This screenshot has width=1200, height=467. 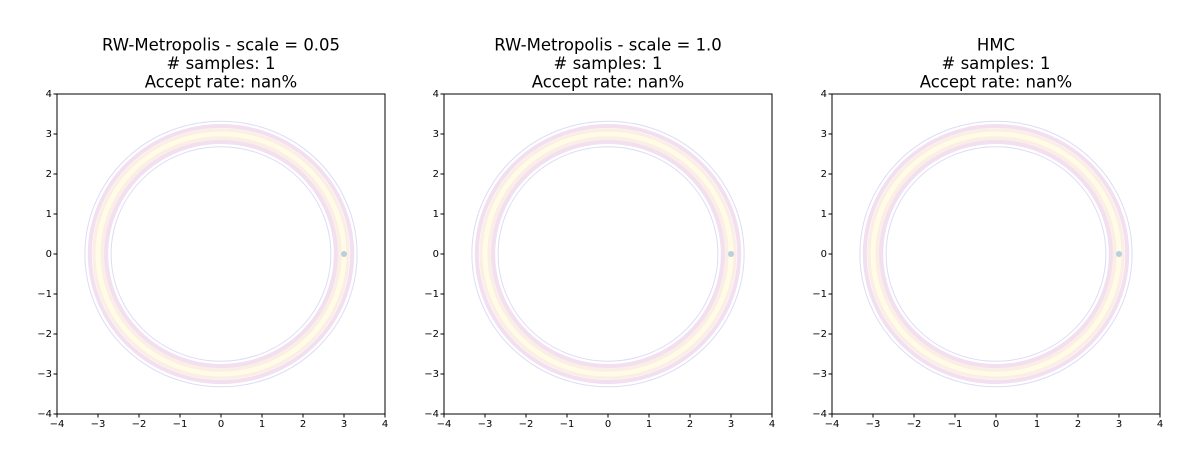 I want to click on subplot-title: HMC, so click(x=996, y=45).